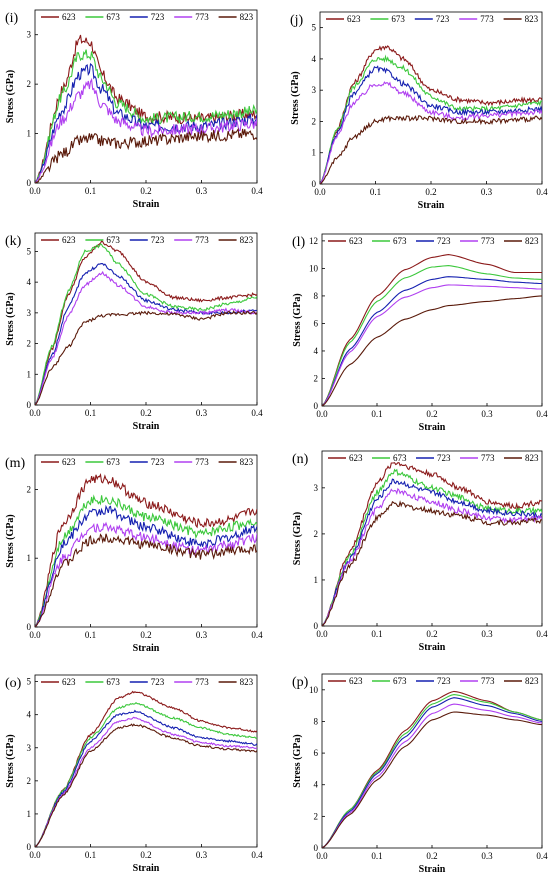 The height and width of the screenshot is (881, 550). What do you see at coordinates (299, 242) in the screenshot?
I see `panel-label: (l)` at bounding box center [299, 242].